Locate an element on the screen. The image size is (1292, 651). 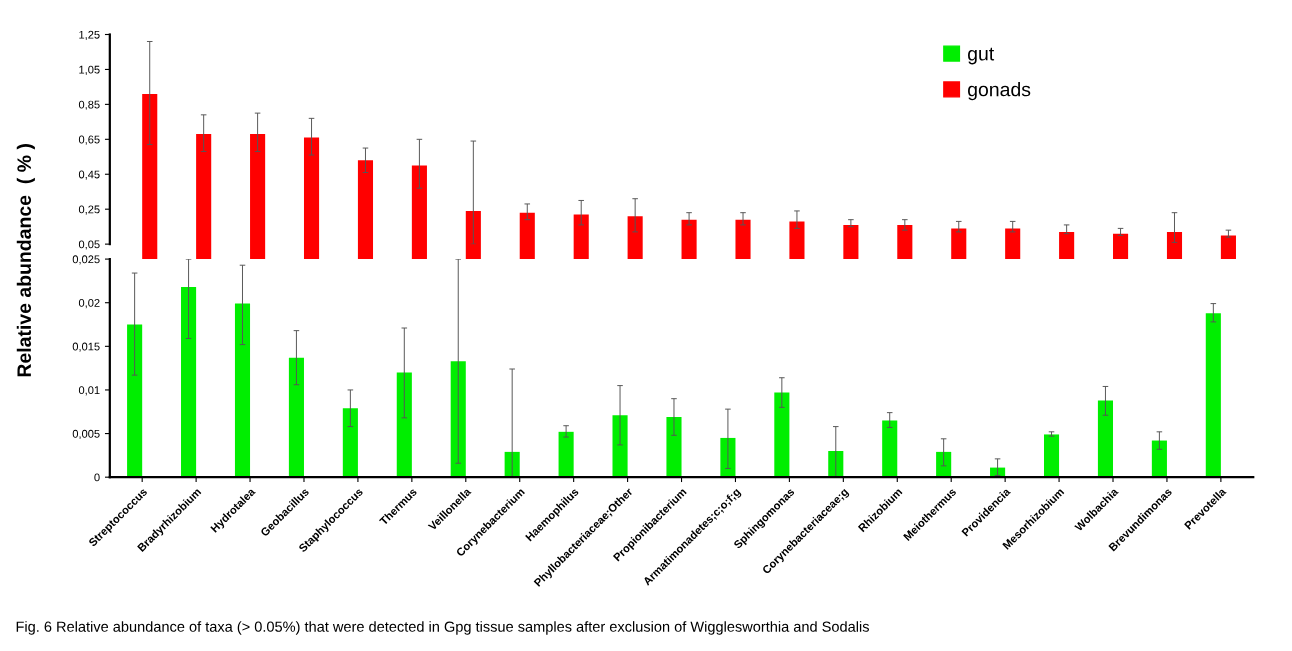
y-tick-label: 0,25 is located at coordinates (89, 210).